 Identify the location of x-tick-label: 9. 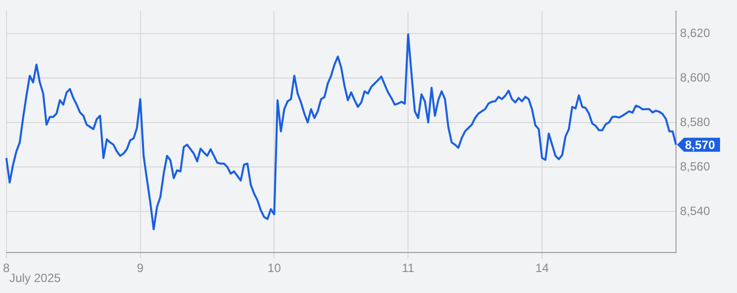
(140, 268).